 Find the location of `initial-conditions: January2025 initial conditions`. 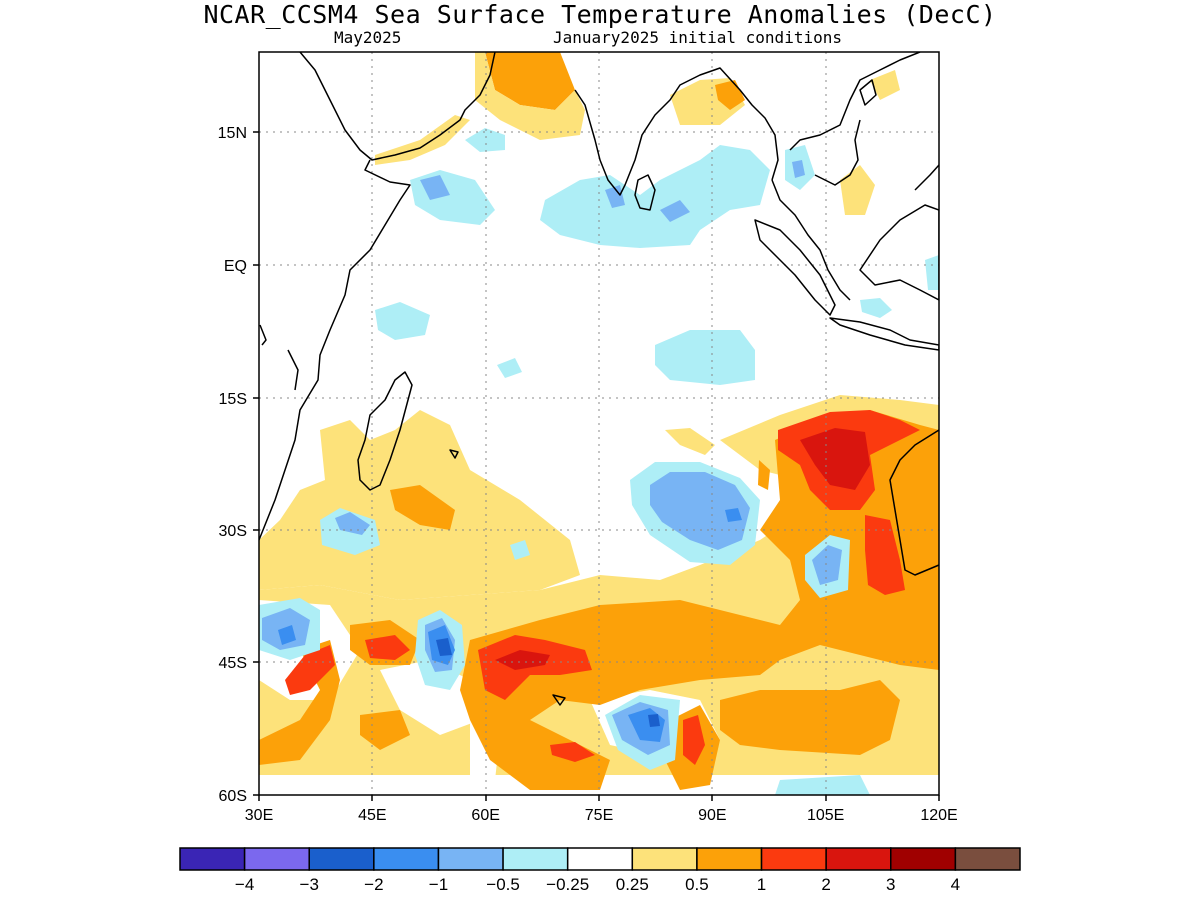

initial-conditions: January2025 initial conditions is located at coordinates (697, 37).